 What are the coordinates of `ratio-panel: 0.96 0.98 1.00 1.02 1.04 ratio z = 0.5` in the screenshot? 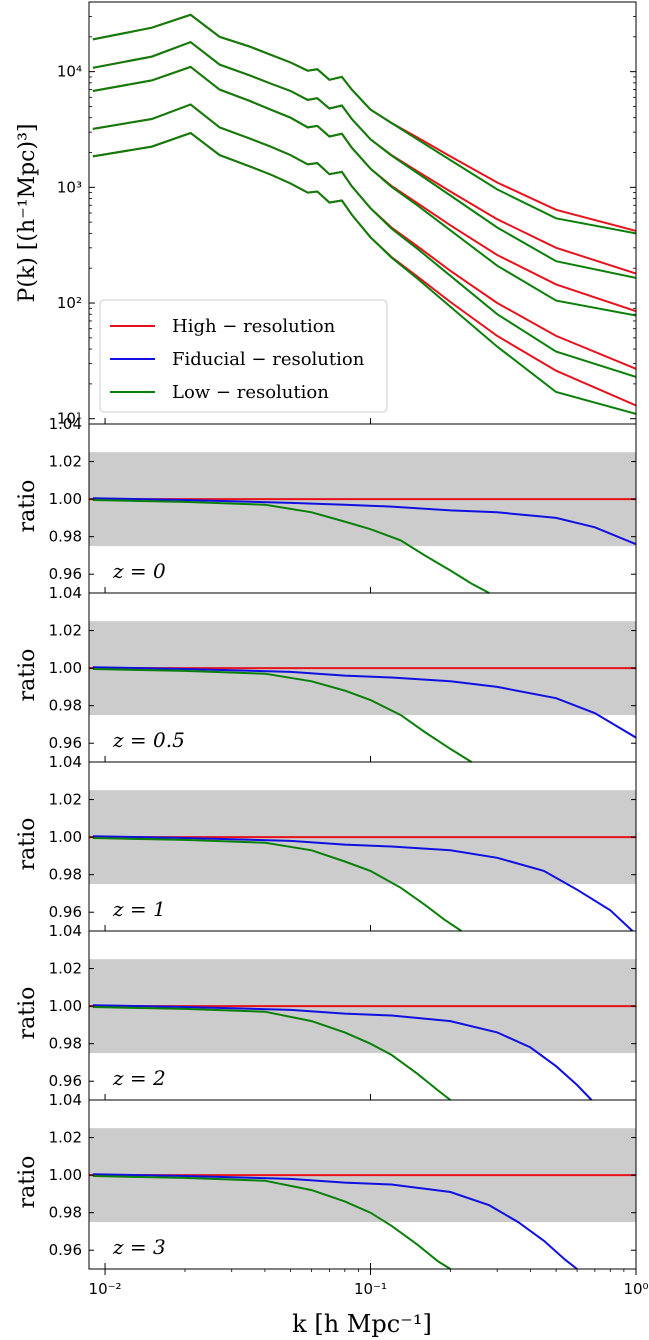 It's located at (326, 673).